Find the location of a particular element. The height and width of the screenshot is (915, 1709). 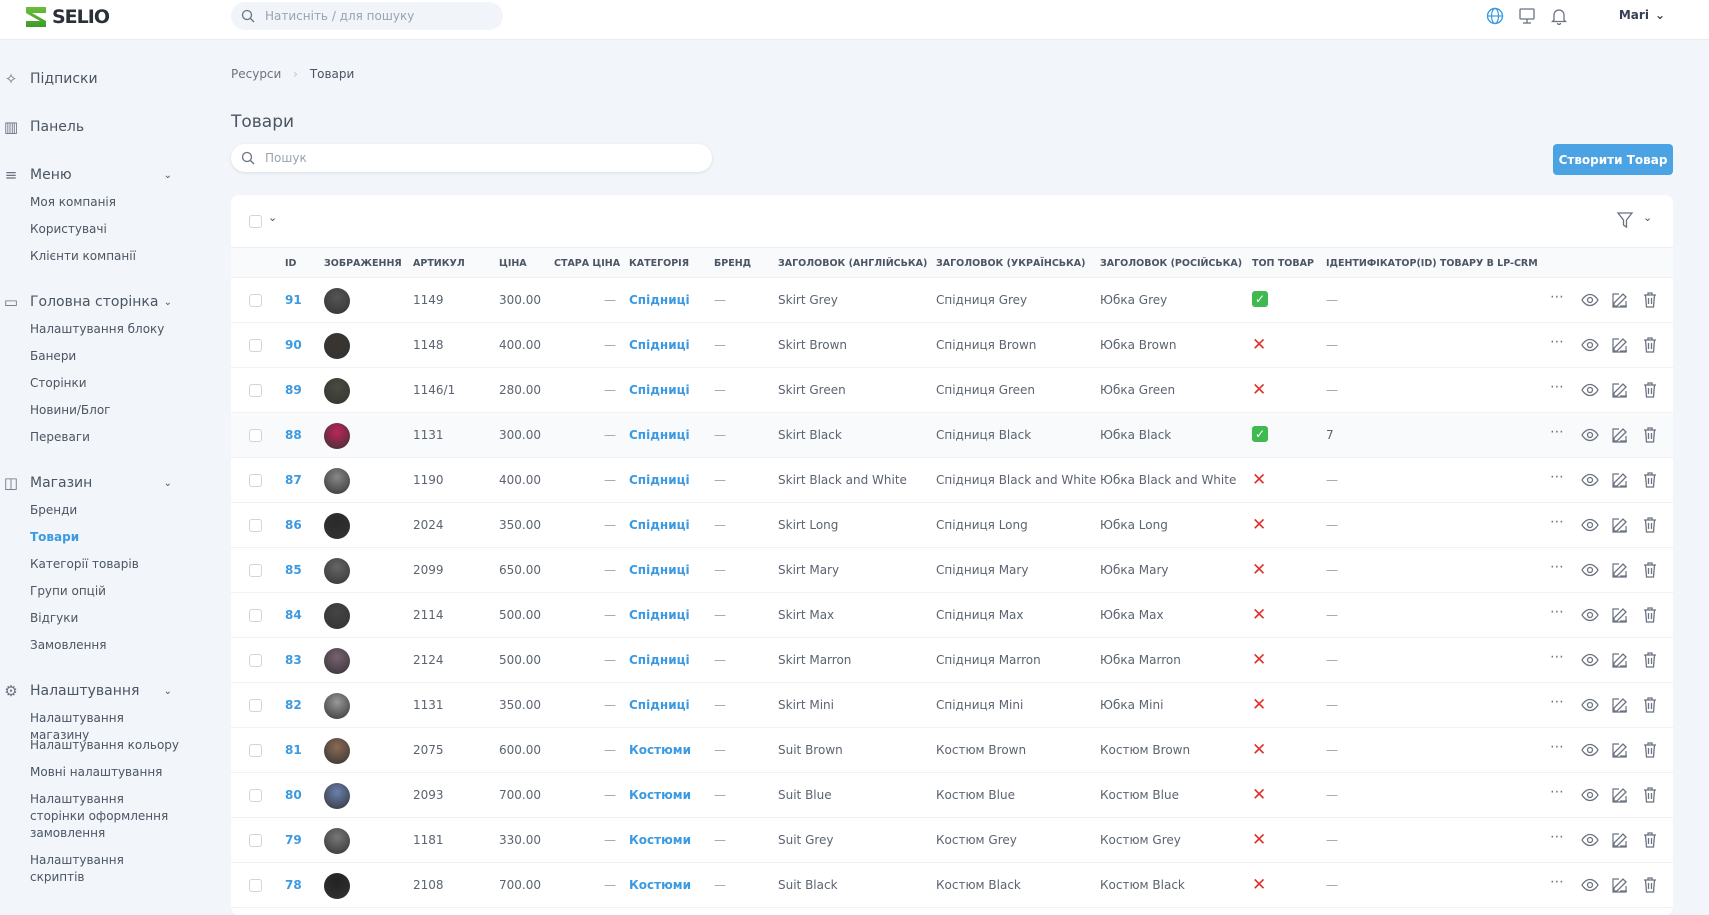

sidebar-section: ▭ Головна сторінка ⌄ is located at coordinates (90, 302).